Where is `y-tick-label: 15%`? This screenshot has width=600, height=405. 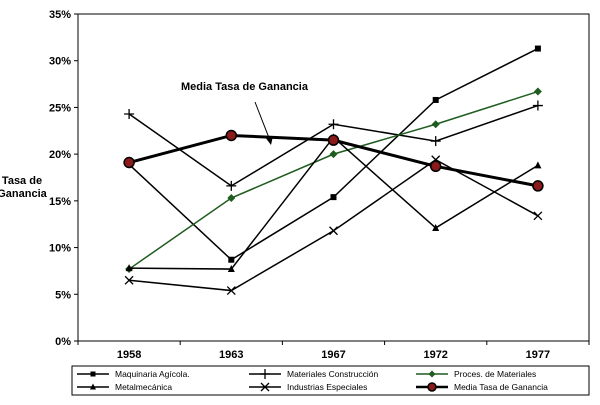
y-tick-label: 15% is located at coordinates (60, 202).